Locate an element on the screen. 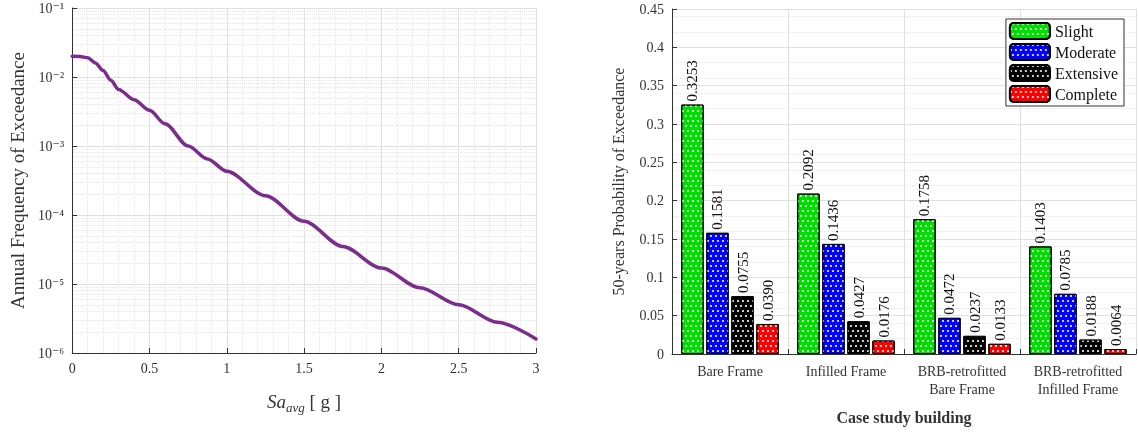  legend-label: Moderate is located at coordinates (1085, 52).